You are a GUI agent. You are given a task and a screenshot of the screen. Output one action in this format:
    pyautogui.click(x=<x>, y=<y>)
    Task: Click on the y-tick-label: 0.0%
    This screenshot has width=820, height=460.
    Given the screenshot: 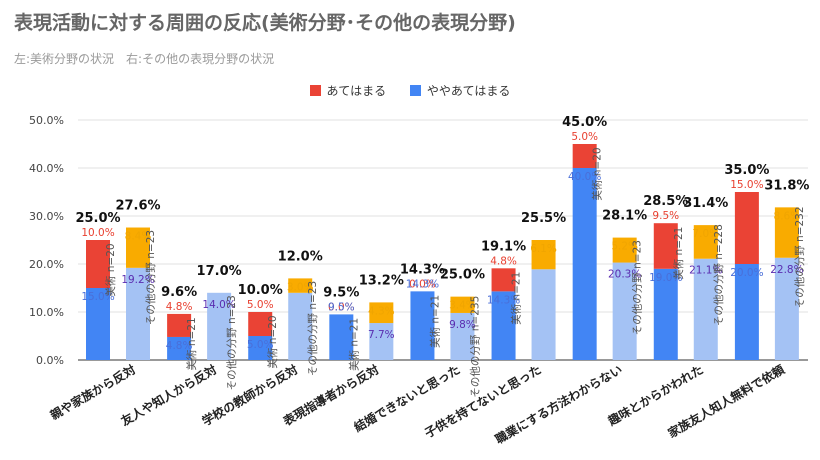 What is the action you would take?
    pyautogui.click(x=50, y=360)
    